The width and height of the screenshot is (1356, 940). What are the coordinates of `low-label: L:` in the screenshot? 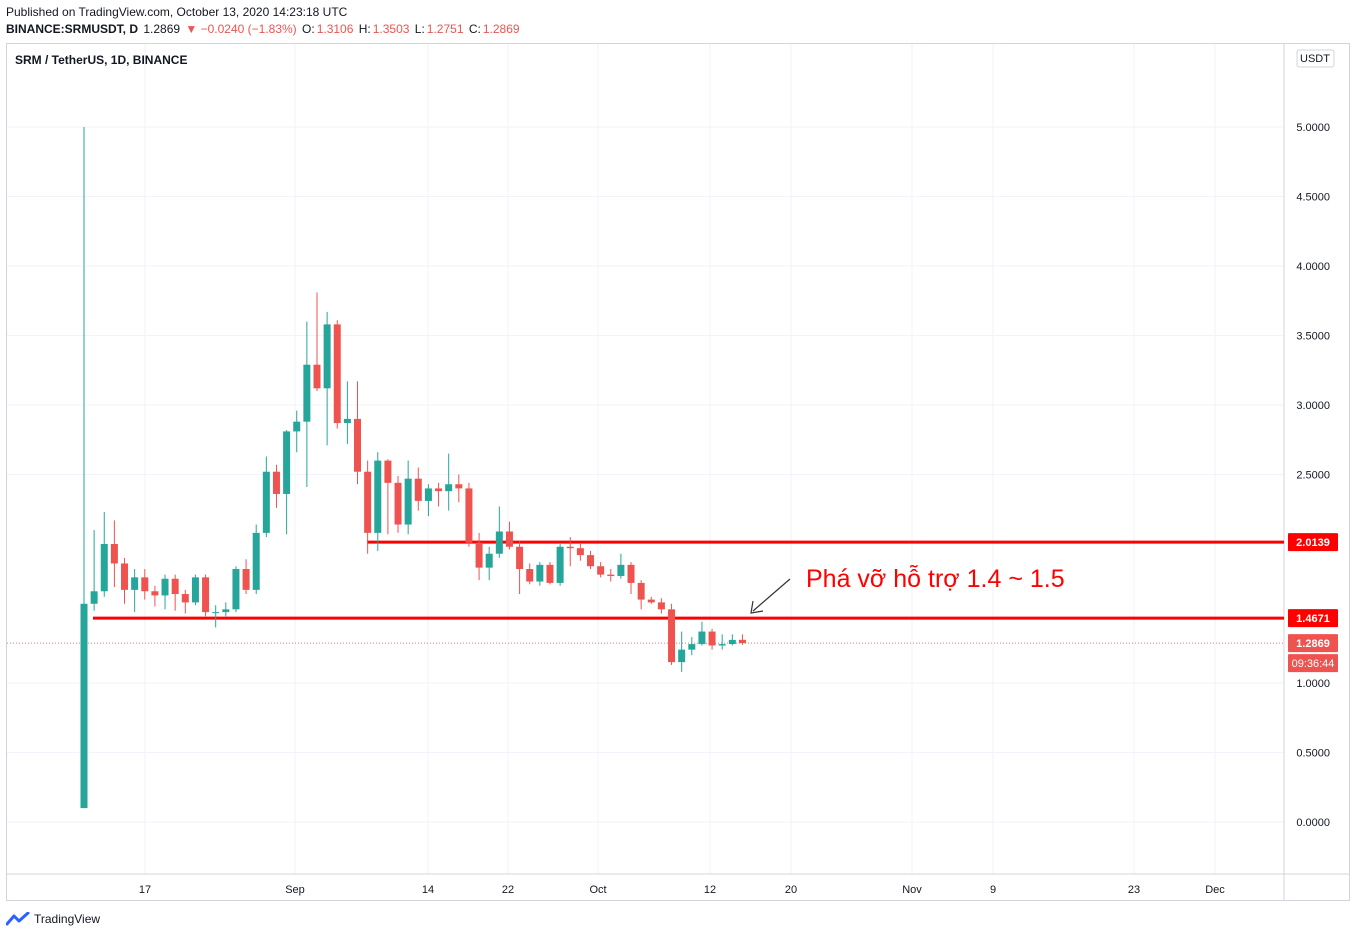 It's located at (419, 29).